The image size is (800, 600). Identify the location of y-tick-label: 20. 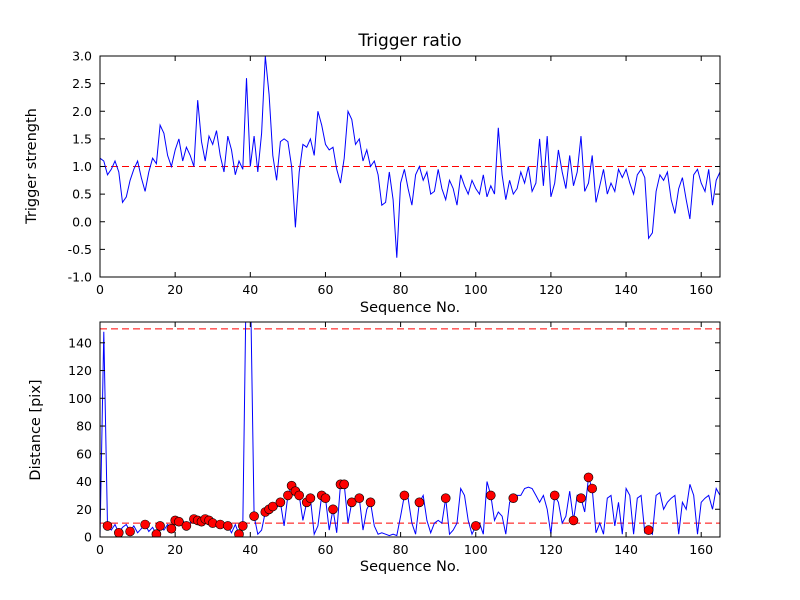
(84, 509).